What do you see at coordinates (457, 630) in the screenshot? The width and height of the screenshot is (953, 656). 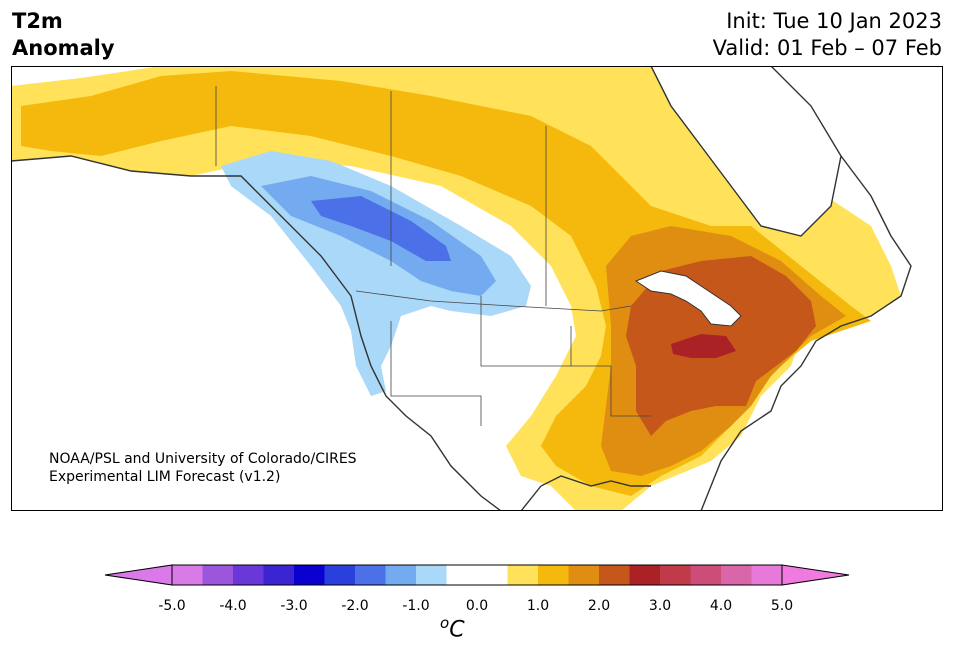 I see `unit-celsius: C` at bounding box center [457, 630].